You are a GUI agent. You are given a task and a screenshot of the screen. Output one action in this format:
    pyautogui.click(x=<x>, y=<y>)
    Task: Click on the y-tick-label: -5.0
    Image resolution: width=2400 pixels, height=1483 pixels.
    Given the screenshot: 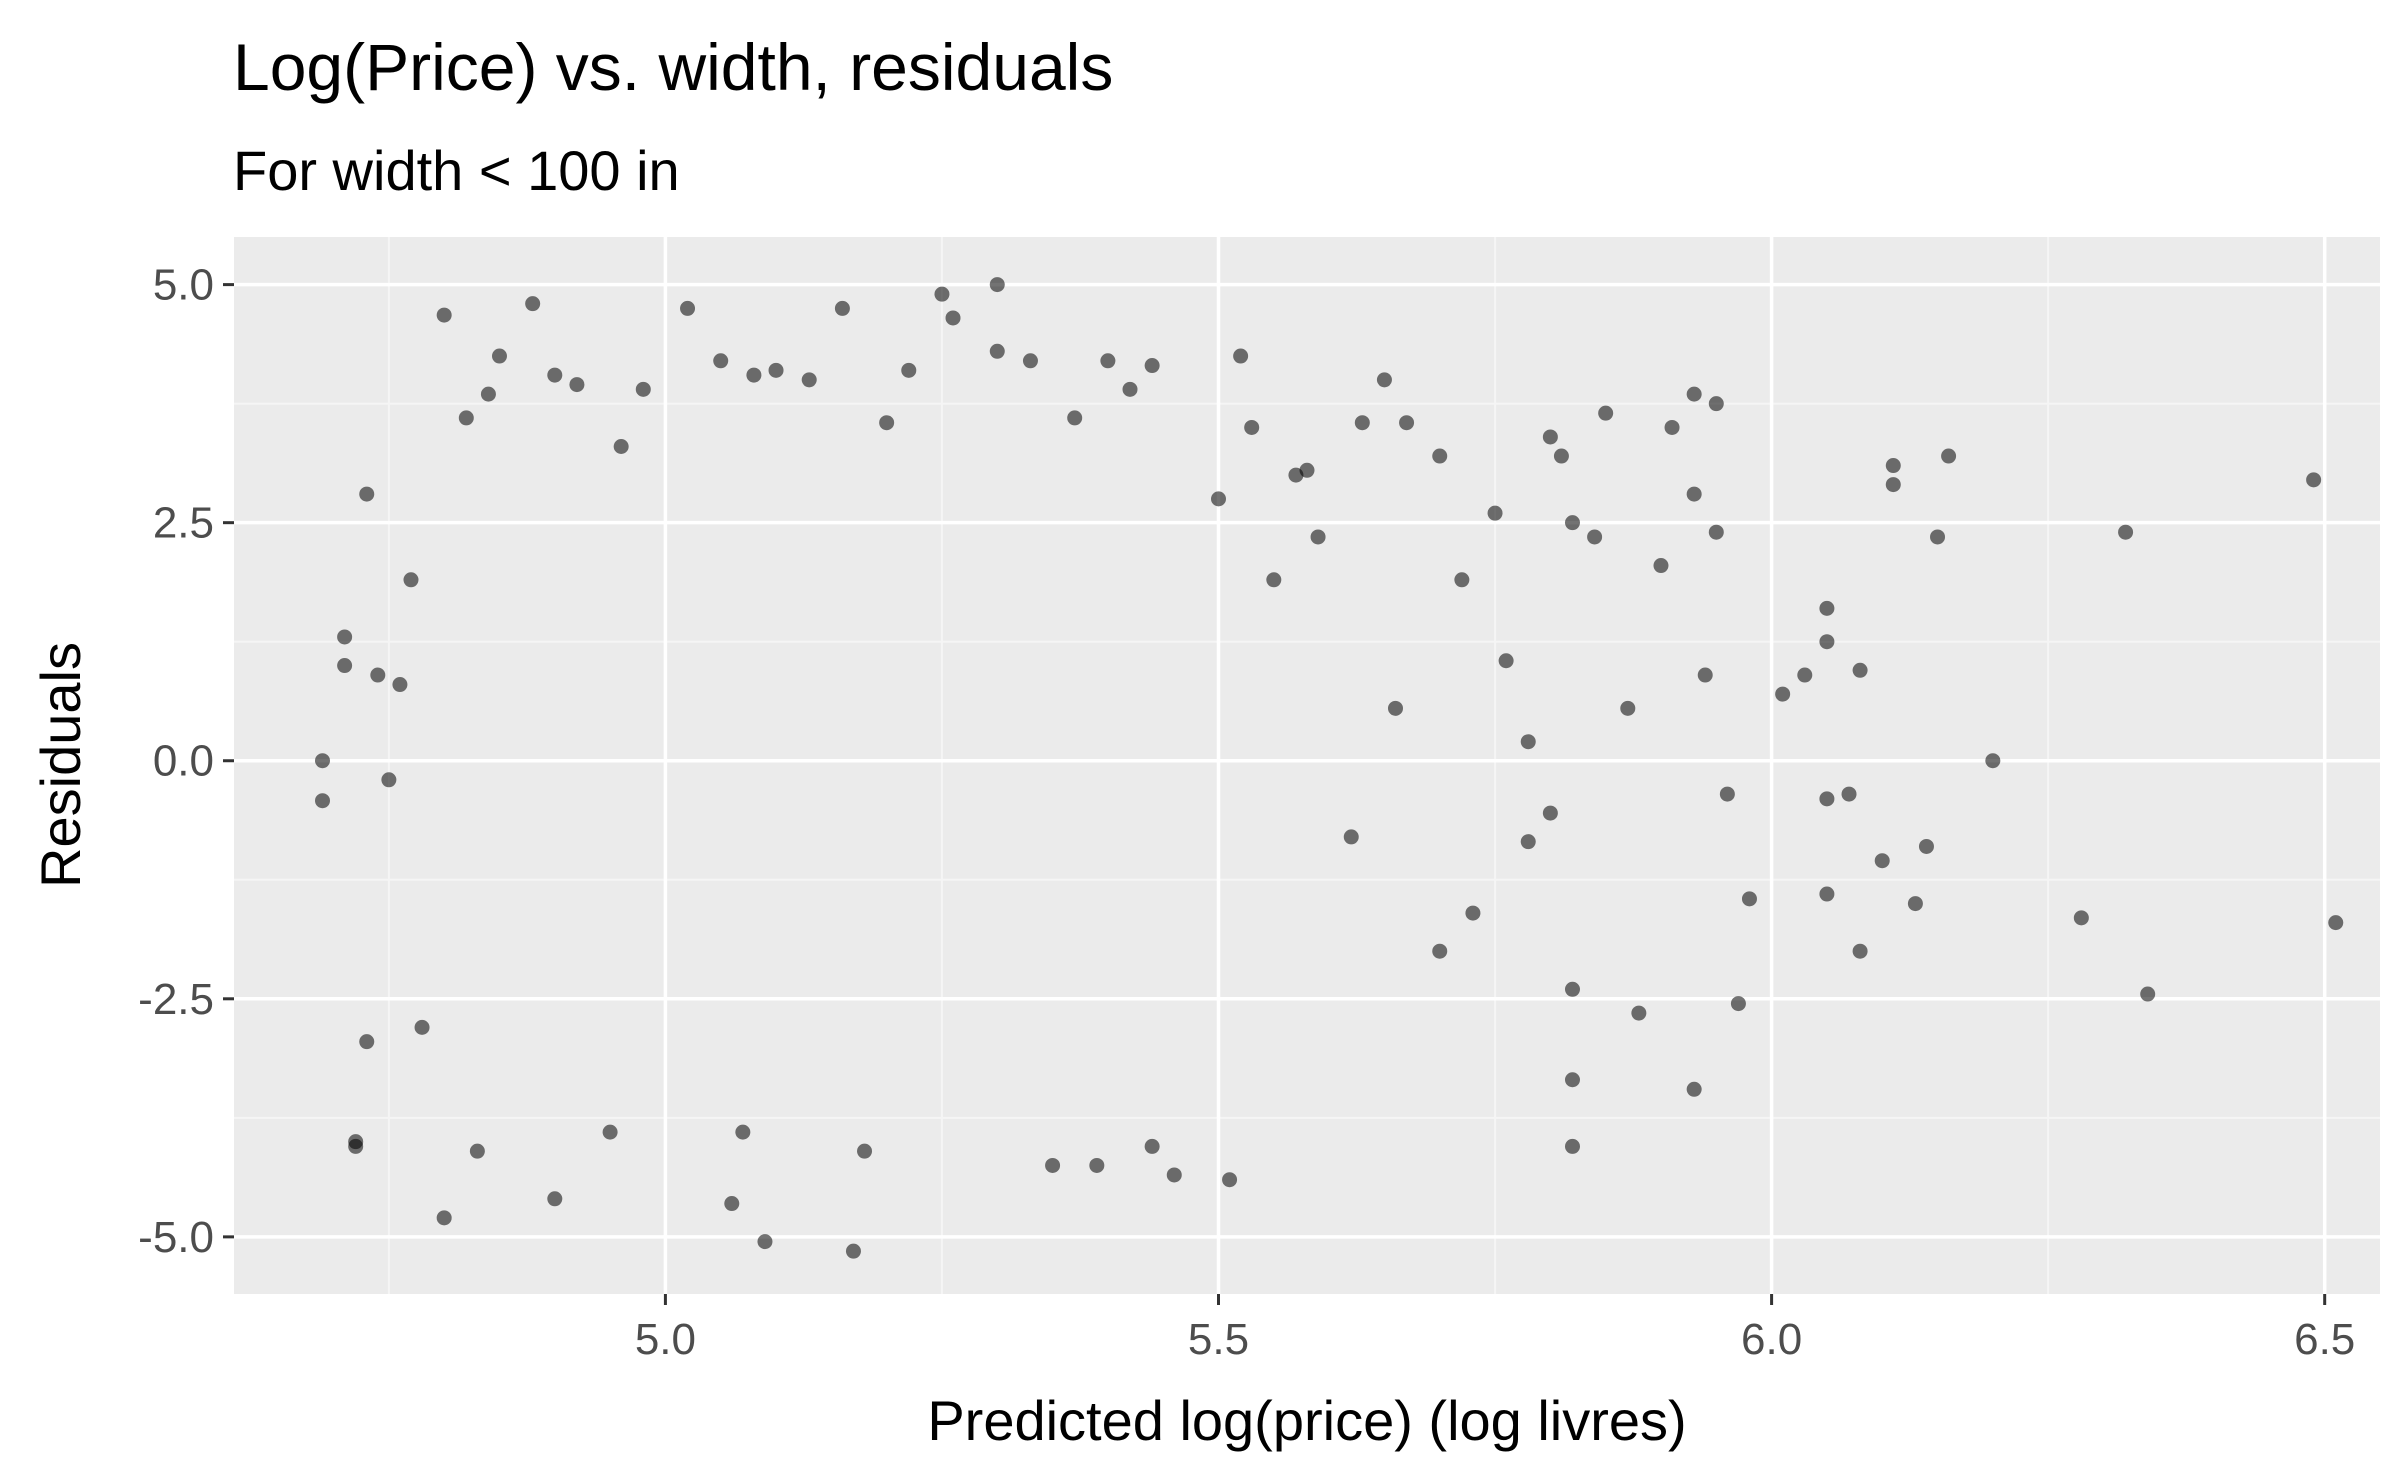 What is the action you would take?
    pyautogui.click(x=176, y=1237)
    